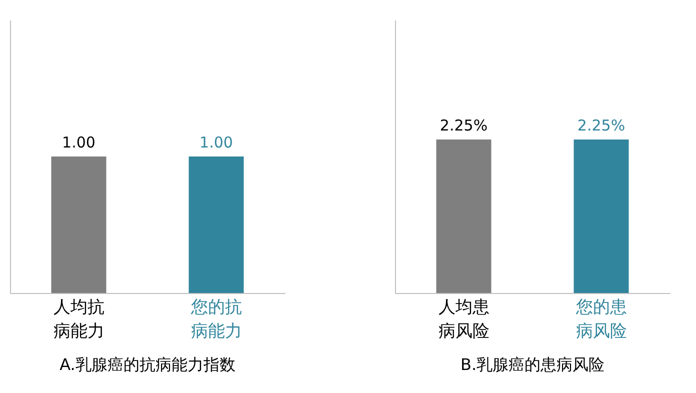  What do you see at coordinates (216, 320) in the screenshot?
I see `x-tick-label: 您的抗病能力` at bounding box center [216, 320].